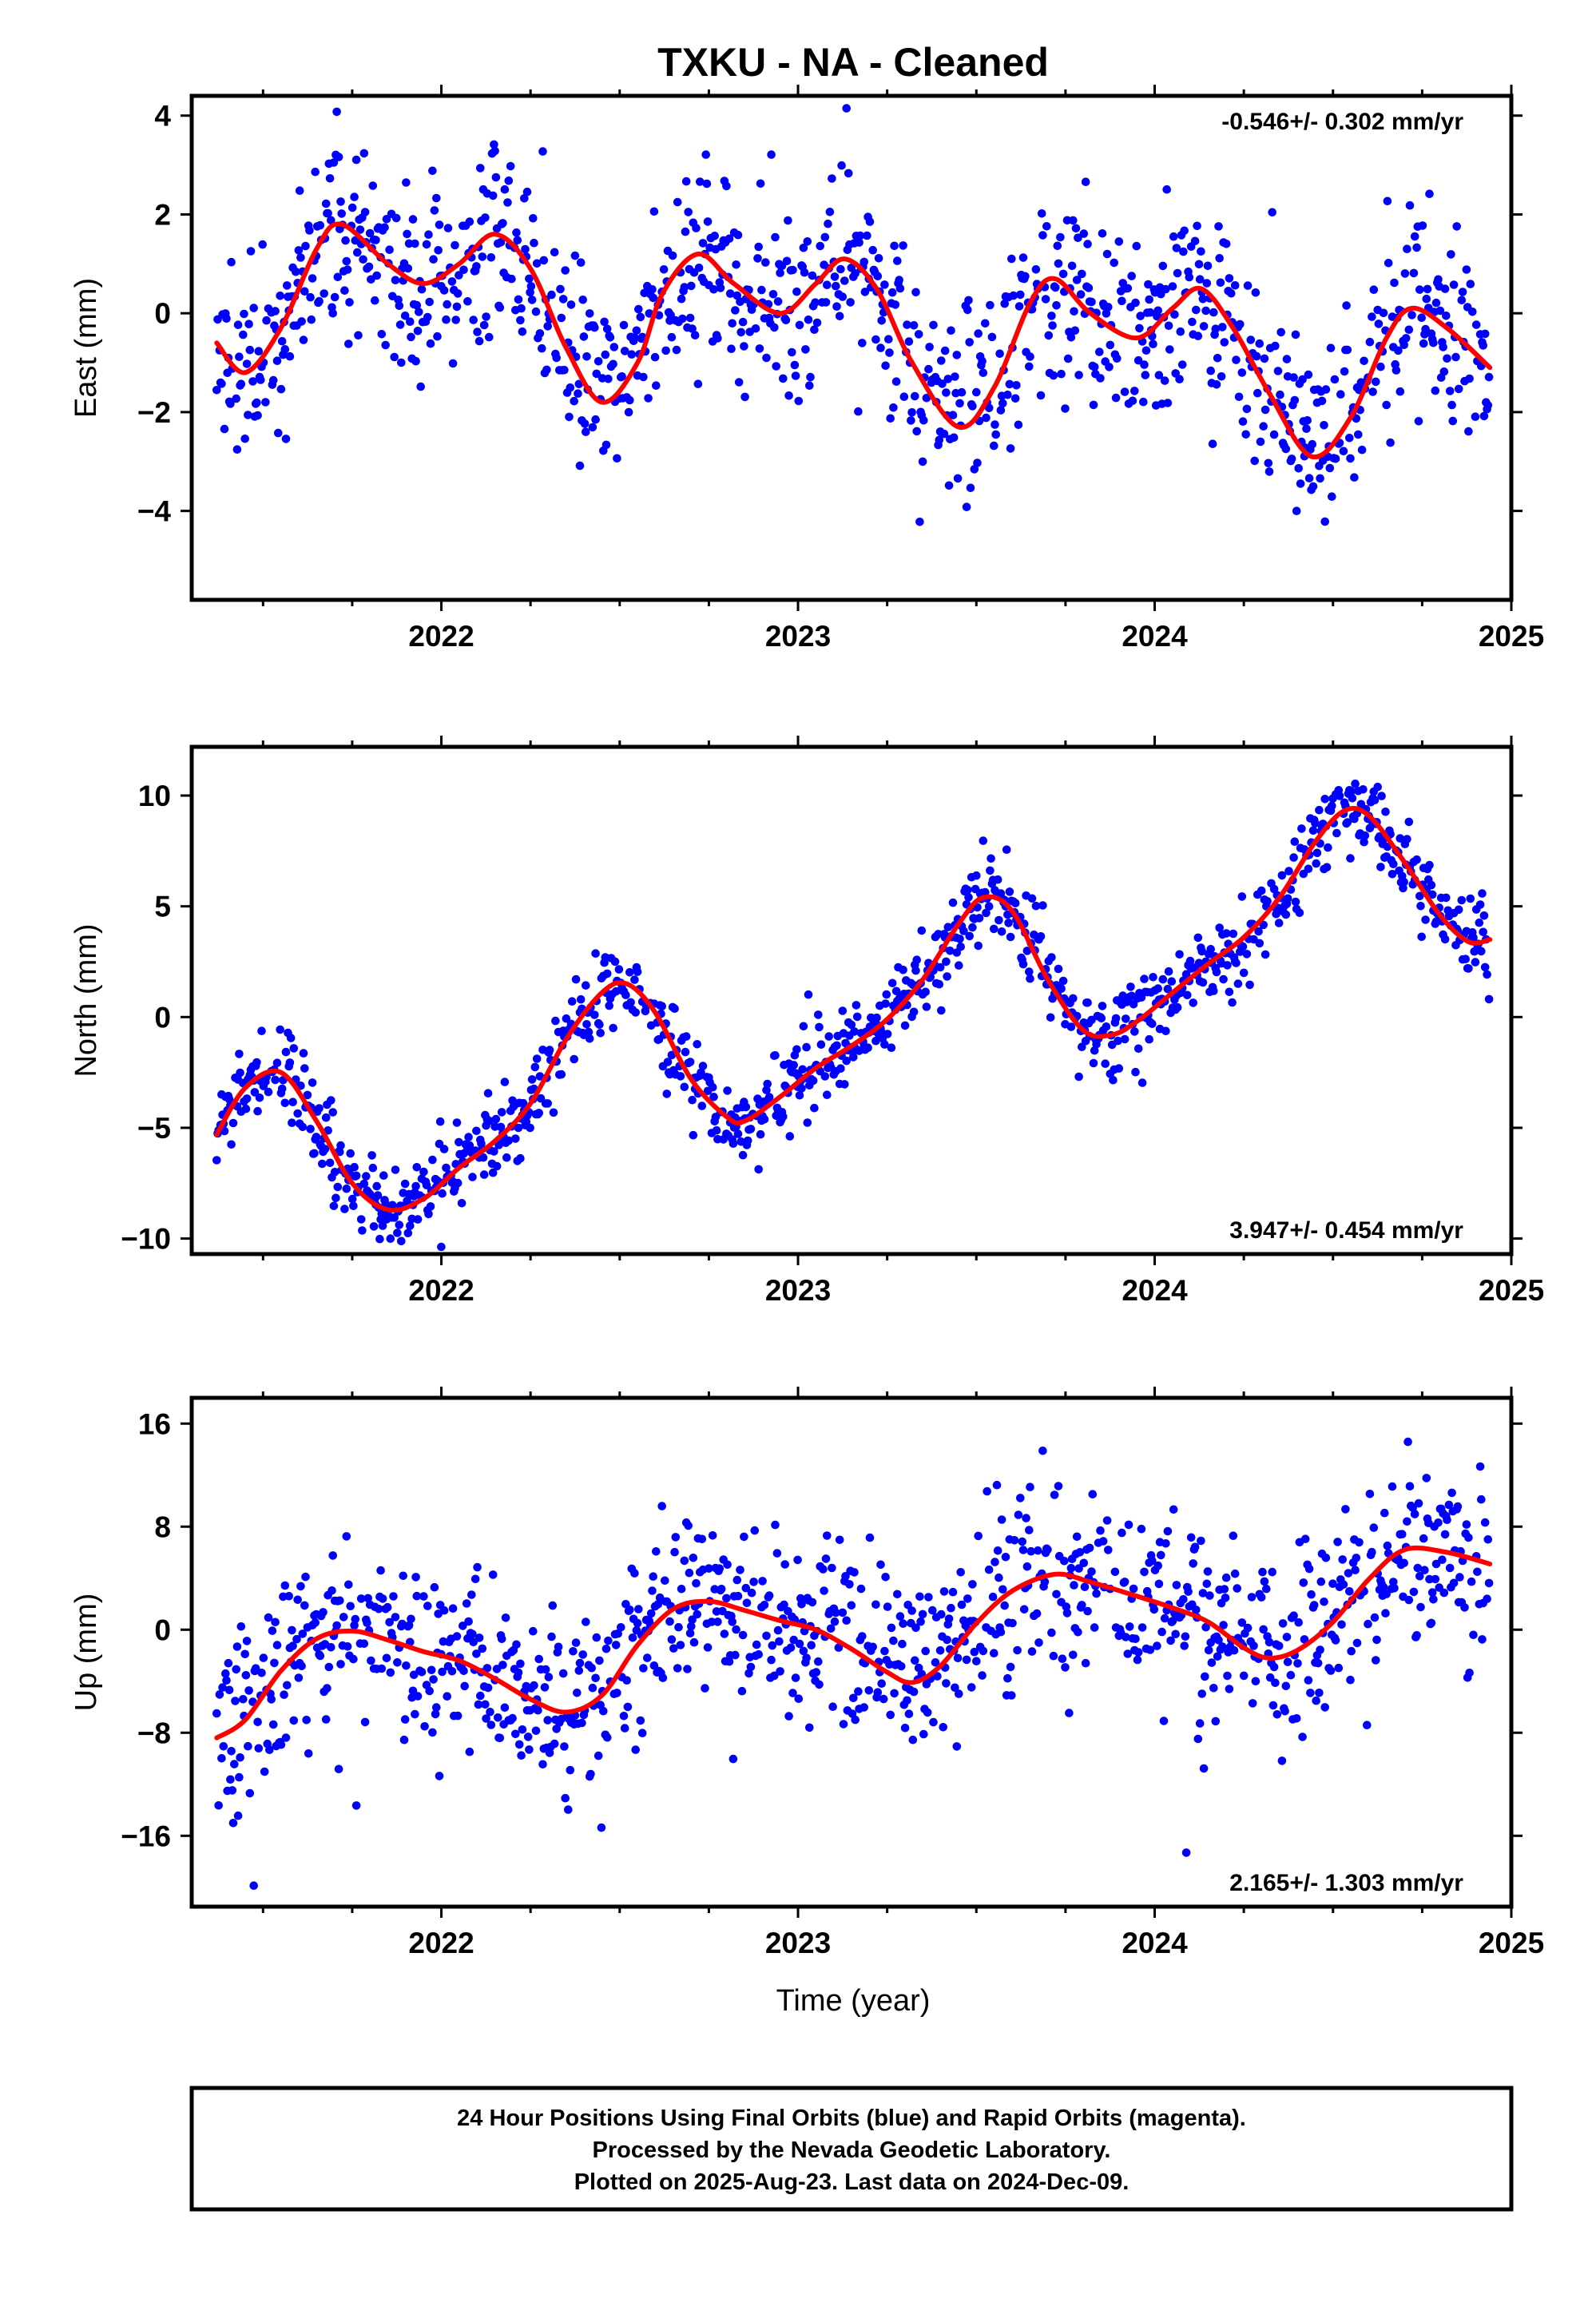 This screenshot has width=1596, height=2318. I want to click on north-y-tick-label: 10, so click(154, 796).